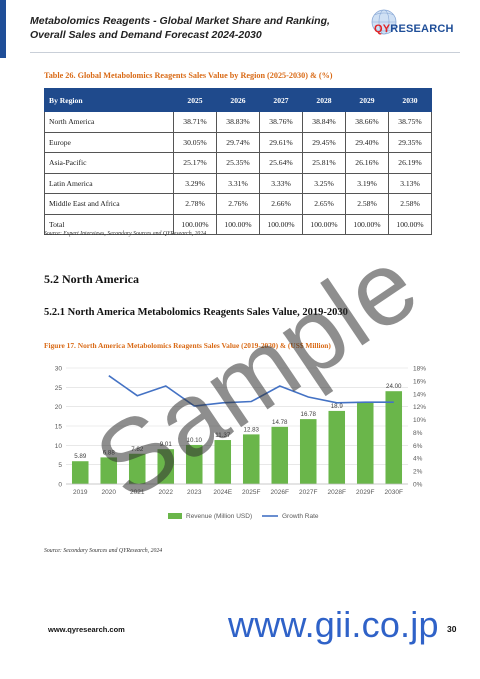 This screenshot has width=480, height=679. What do you see at coordinates (59, 407) in the screenshot?
I see `y-left-tick-label: 20` at bounding box center [59, 407].